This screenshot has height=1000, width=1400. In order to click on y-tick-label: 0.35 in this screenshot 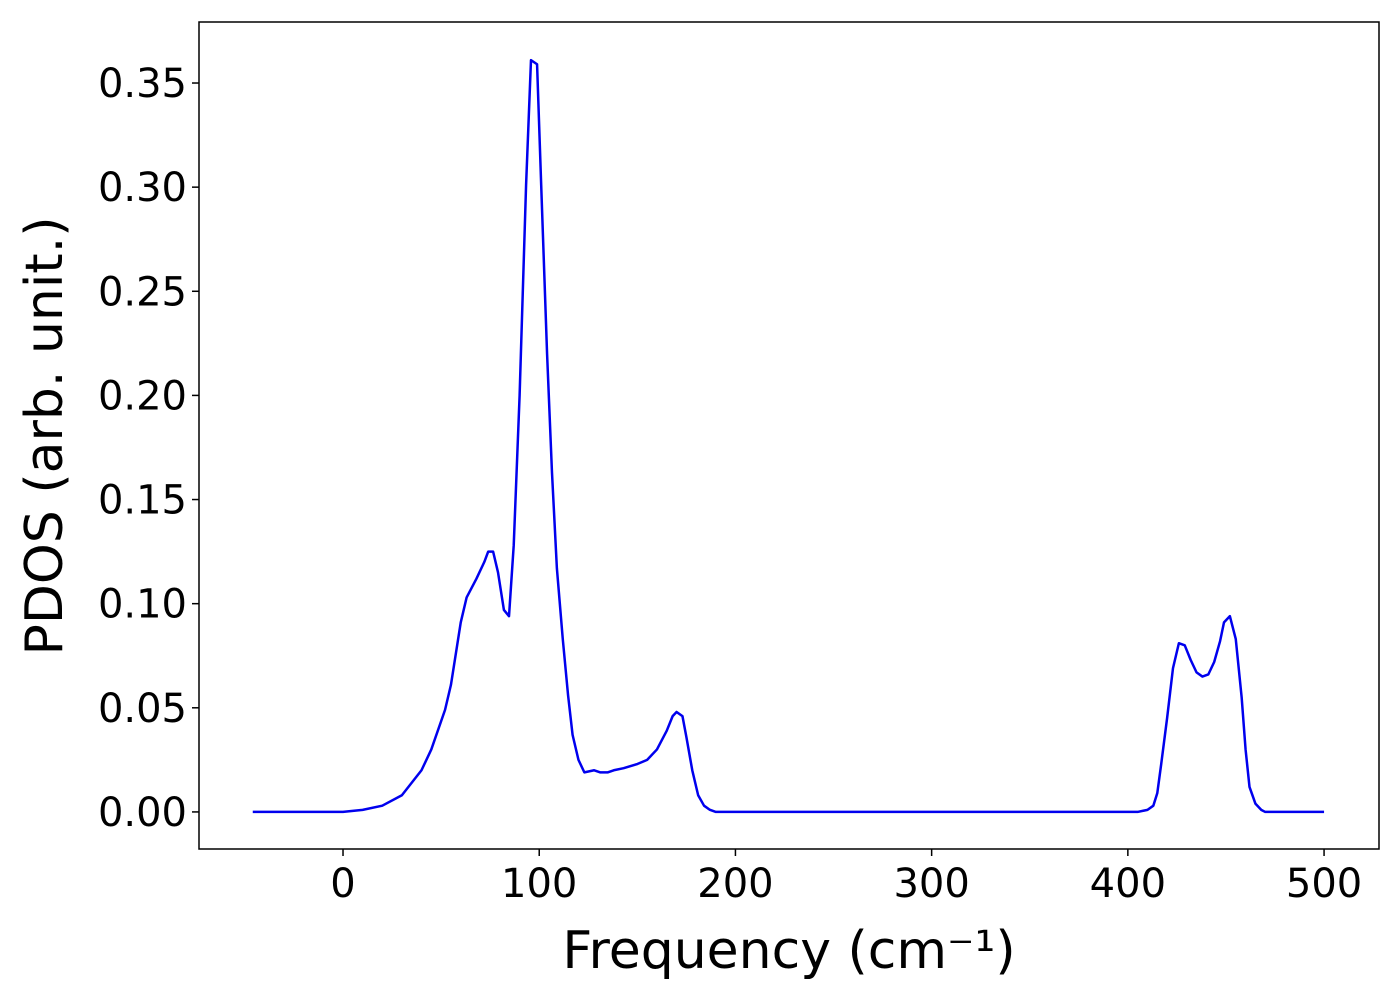, I will do `click(142, 84)`.